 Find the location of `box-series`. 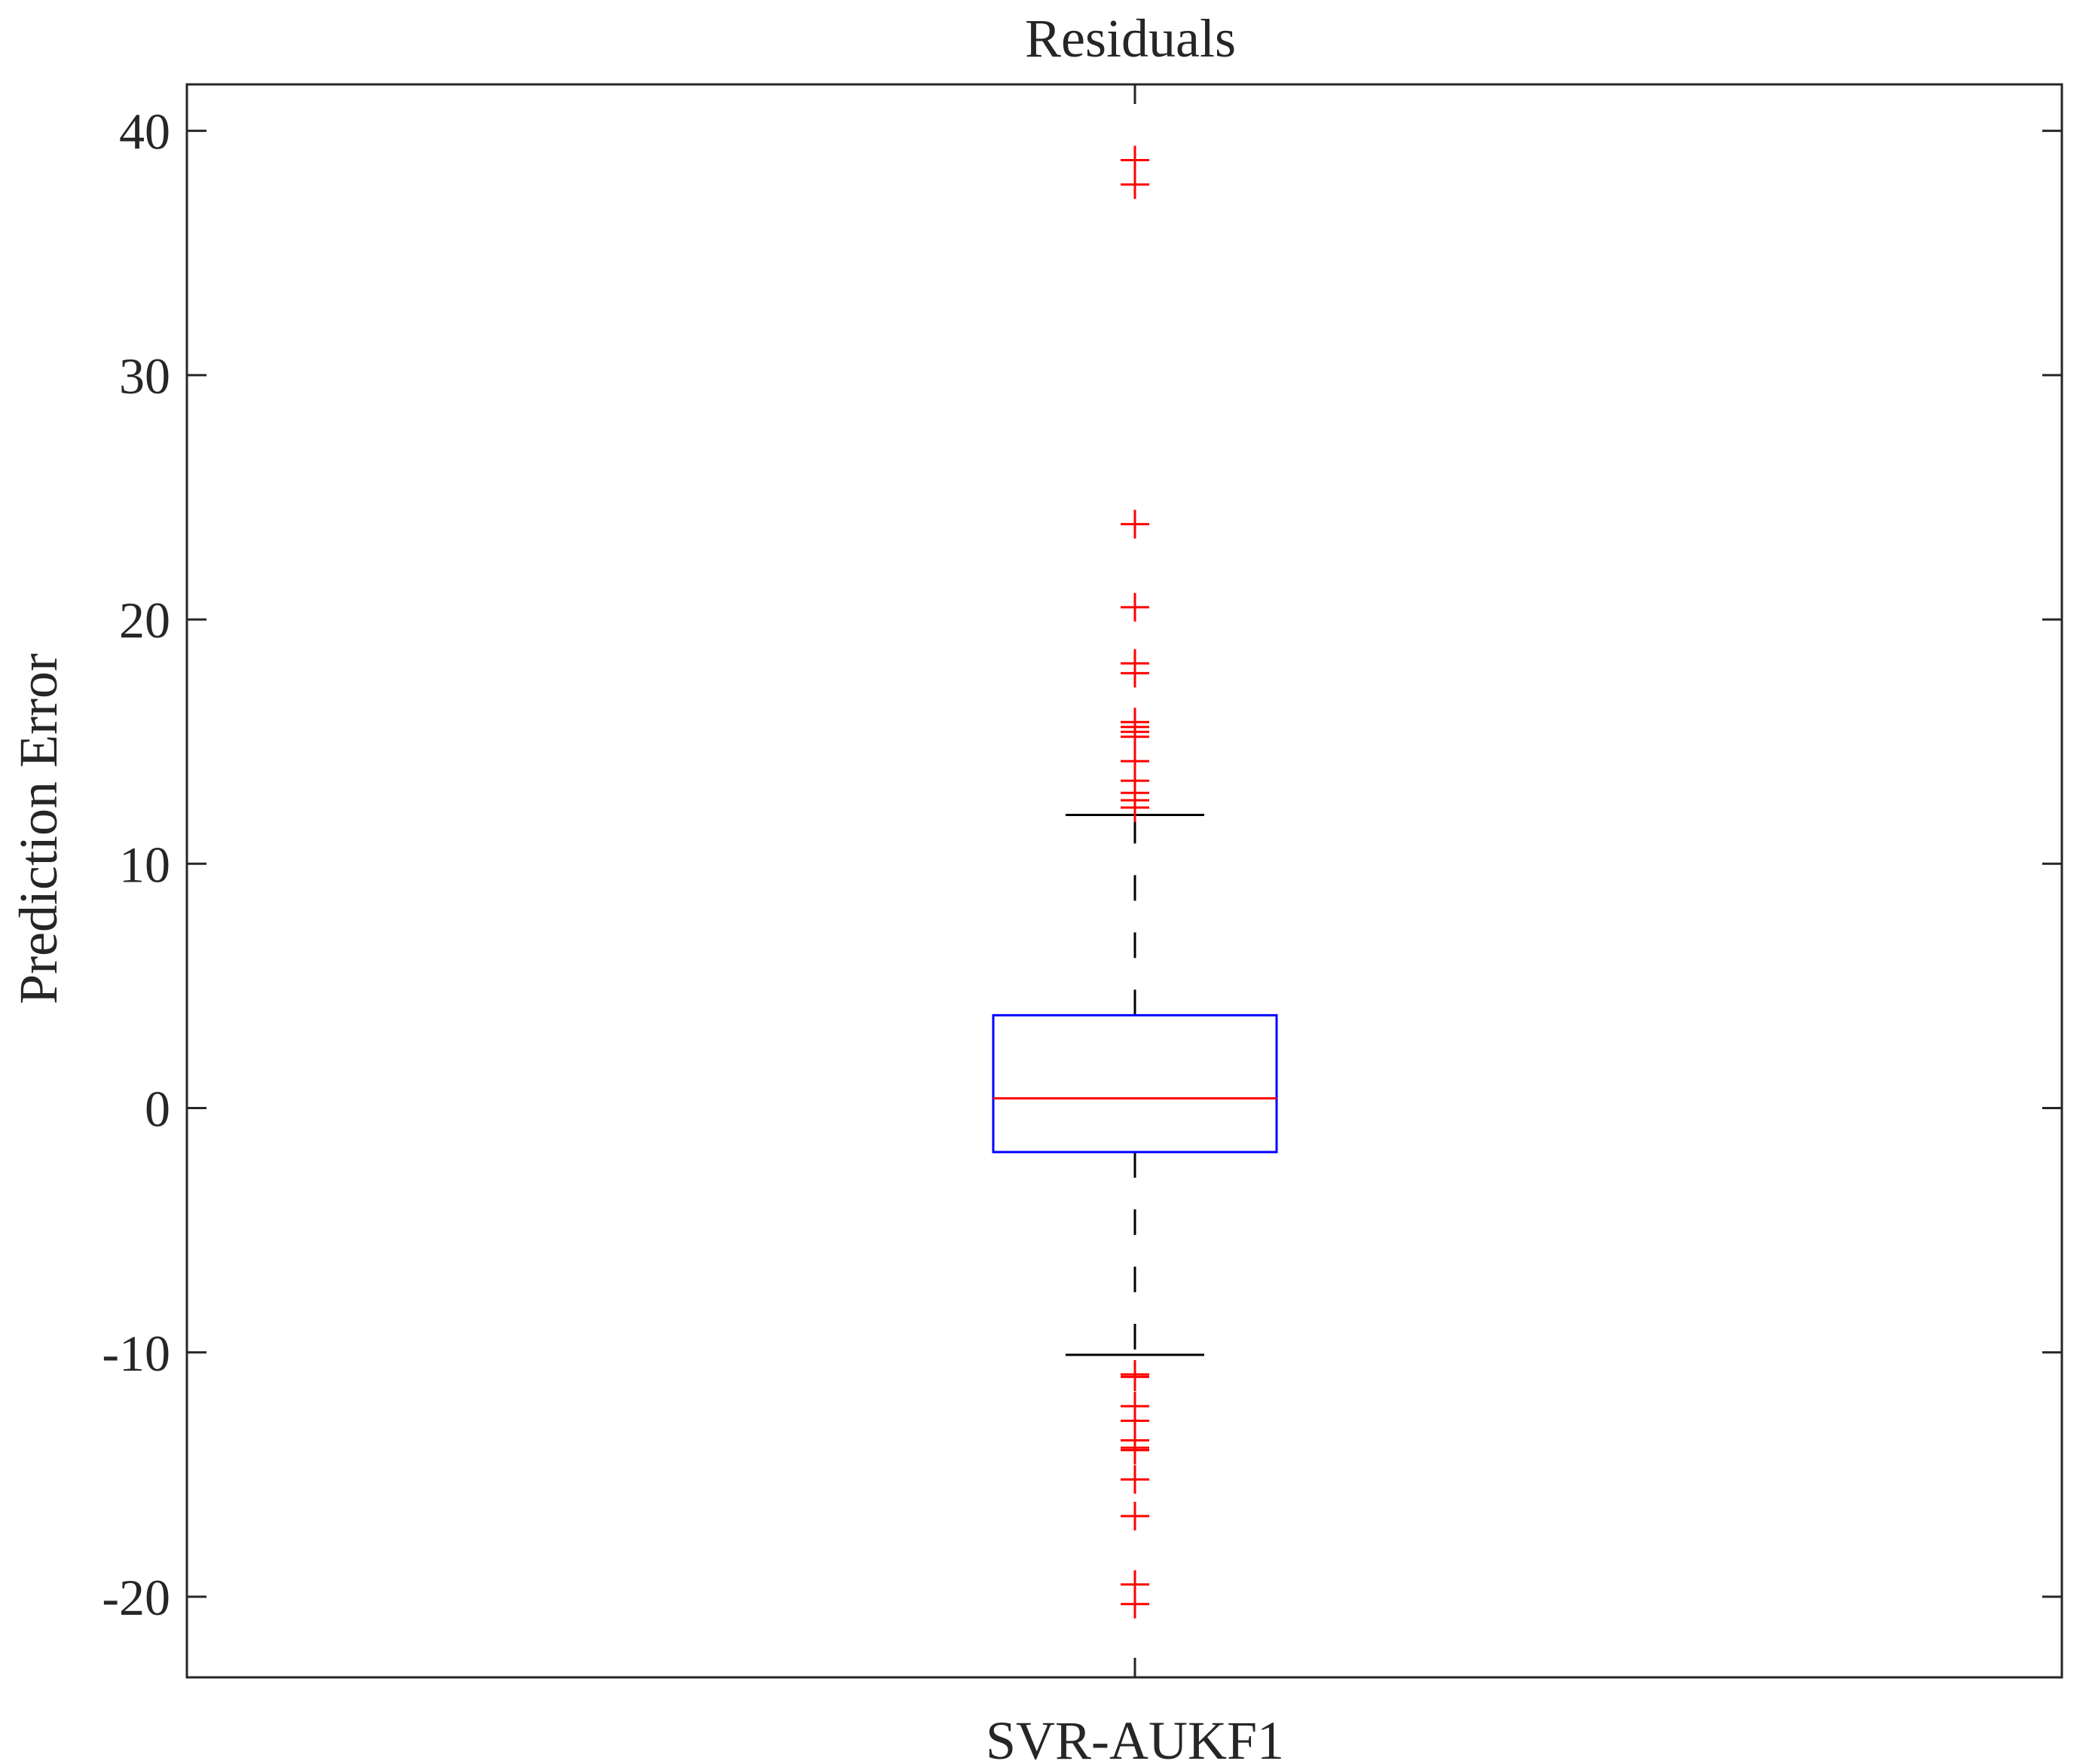

box-series is located at coordinates (1135, 882).